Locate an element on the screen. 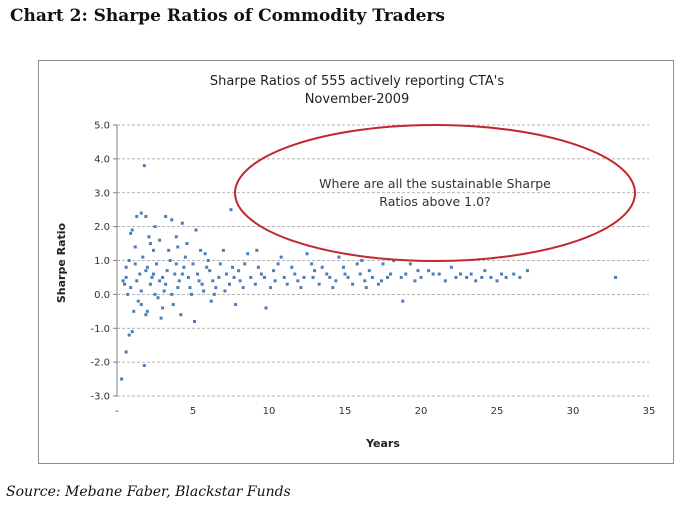 The height and width of the screenshot is (510, 690). x-tick-label: 35 is located at coordinates (649, 411).